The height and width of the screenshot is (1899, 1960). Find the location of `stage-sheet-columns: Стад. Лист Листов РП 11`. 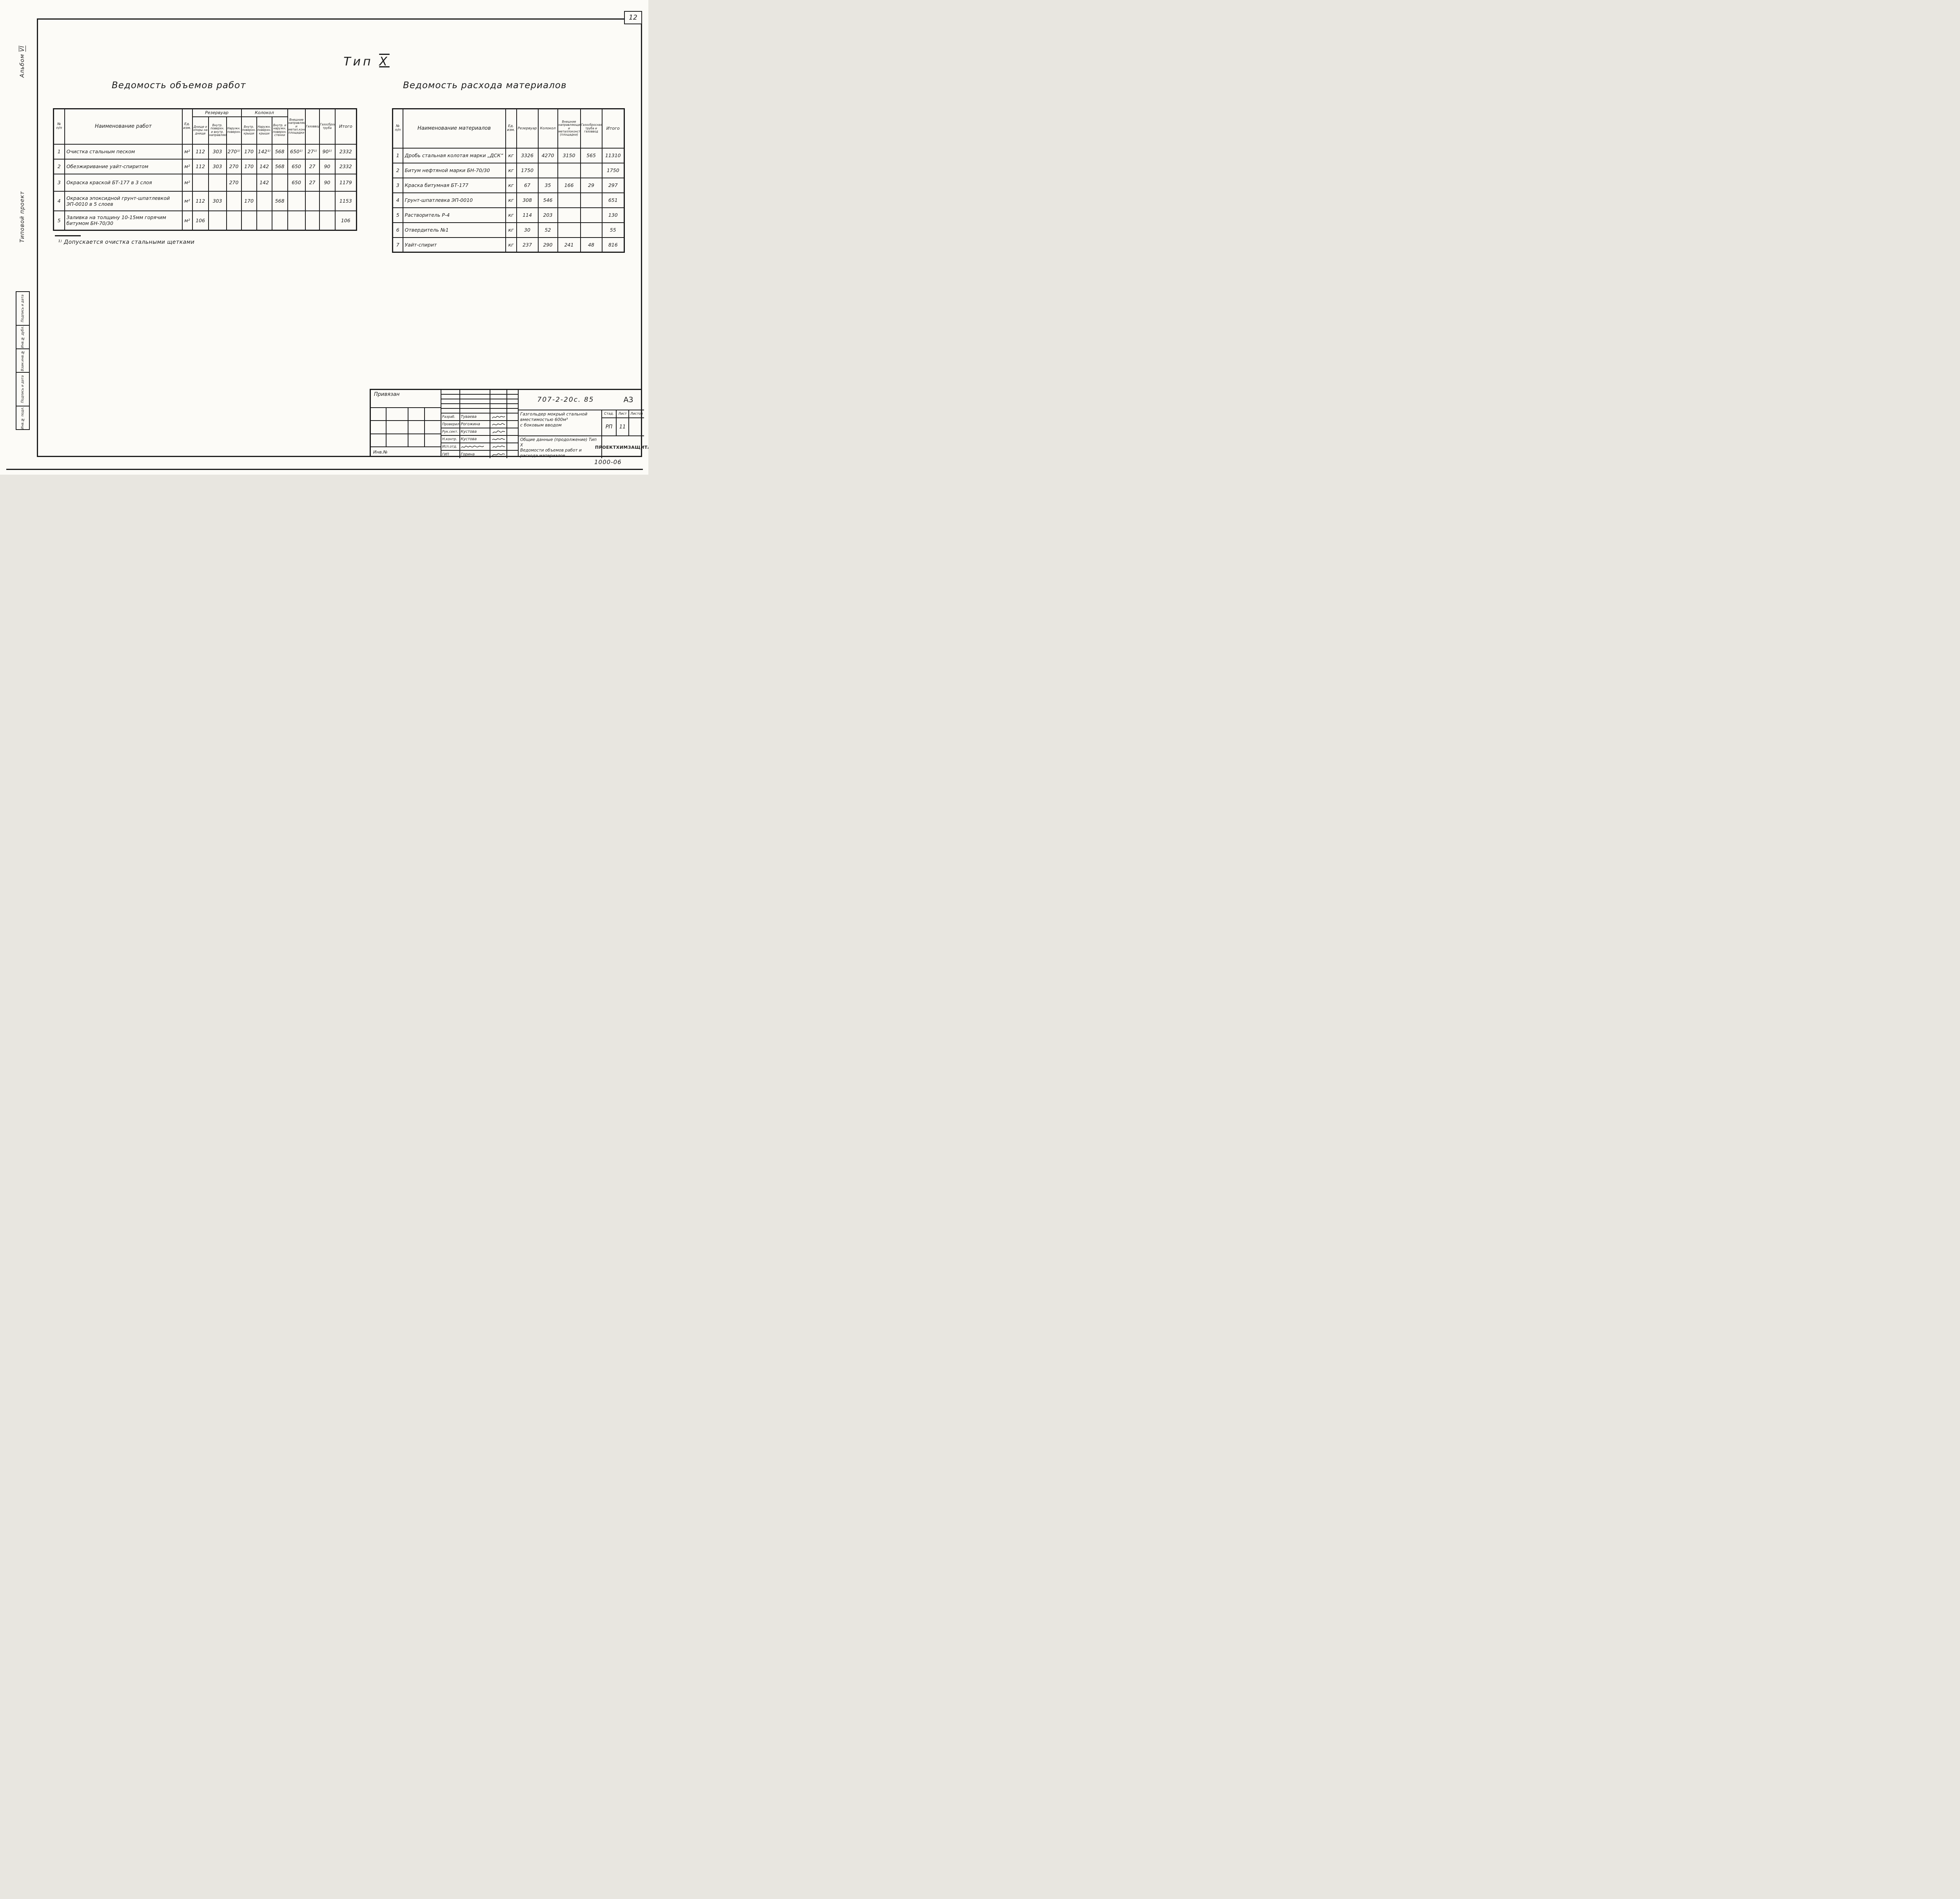

stage-sheet-columns: Стад. Лист Листов РП 11 is located at coordinates (623, 422).